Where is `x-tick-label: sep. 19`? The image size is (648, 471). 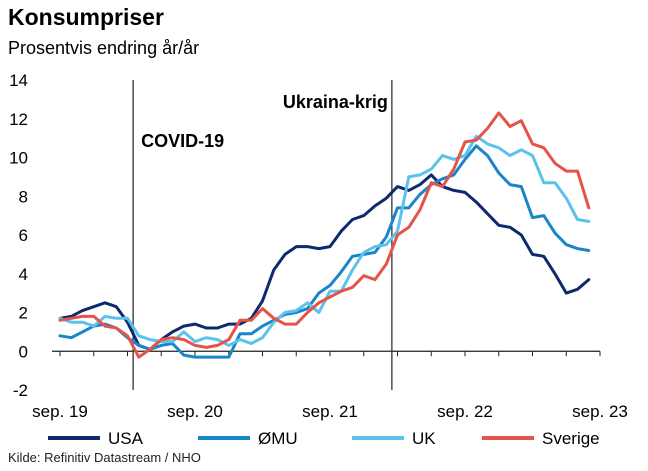 x-tick-label: sep. 19 is located at coordinates (60, 411).